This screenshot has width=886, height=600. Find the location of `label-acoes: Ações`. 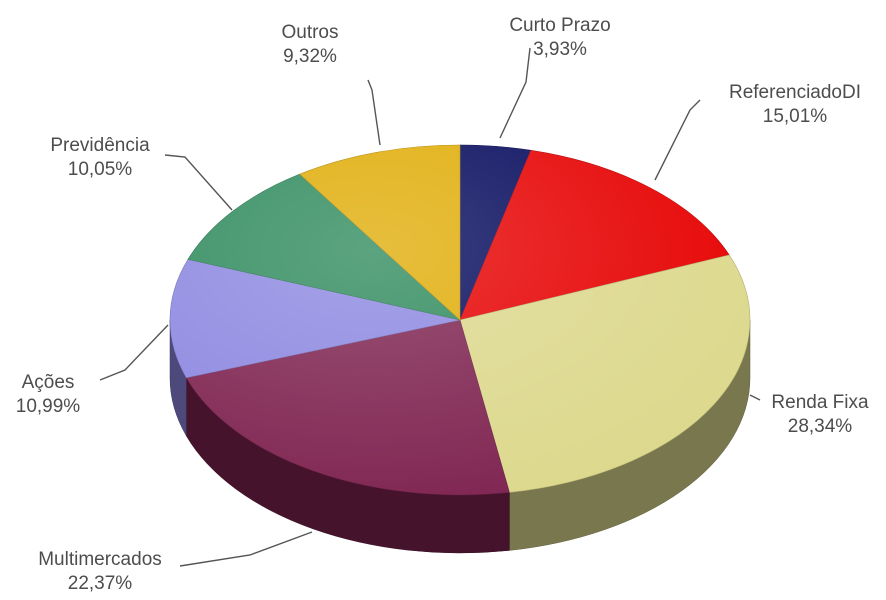

label-acoes: Ações is located at coordinates (48, 382).